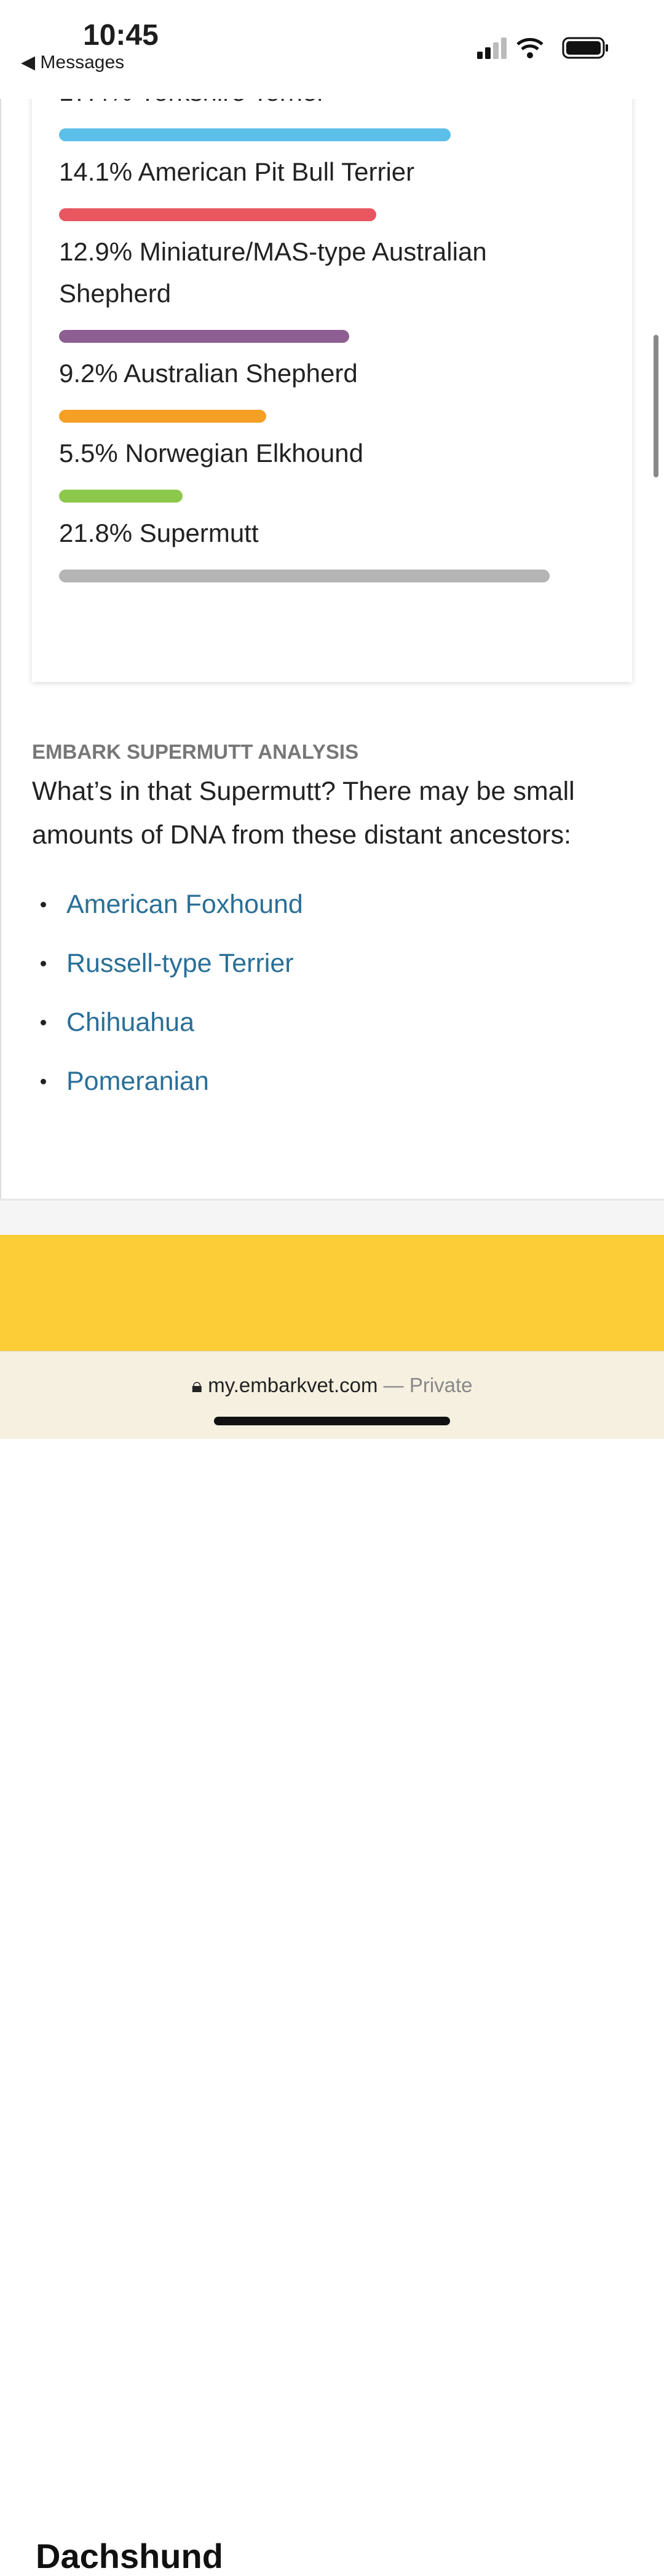 Image resolution: width=664 pixels, height=2576 pixels. Describe the element at coordinates (542, 48) in the screenshot. I see `status-icons` at that location.